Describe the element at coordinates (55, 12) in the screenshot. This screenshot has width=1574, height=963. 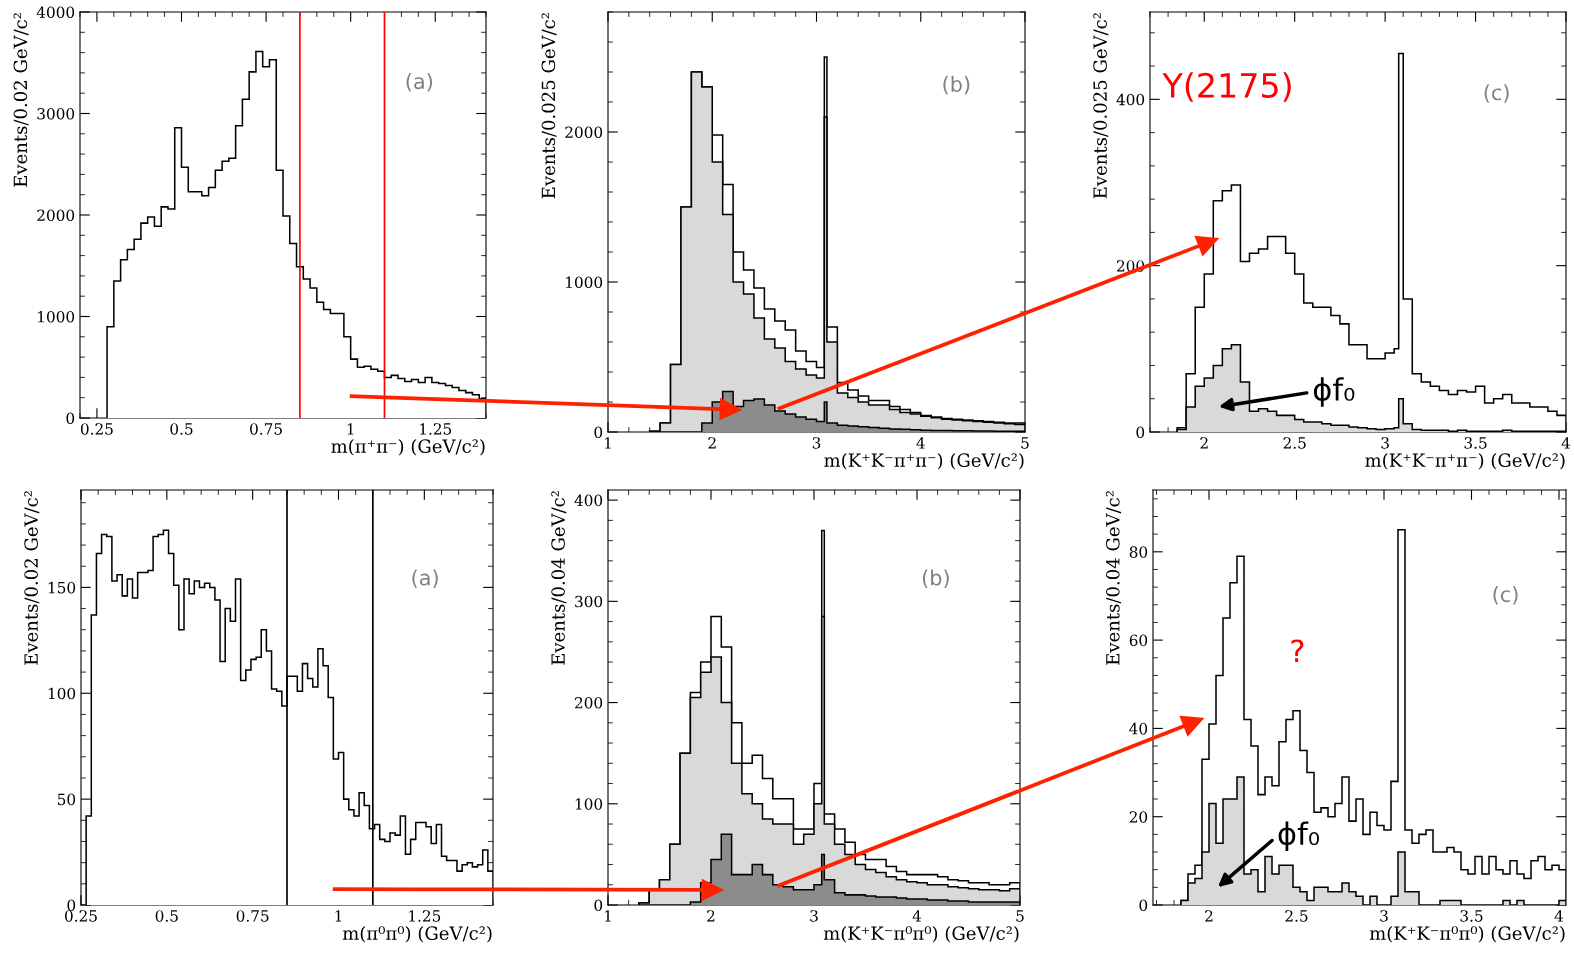
I see `y-tick-label: 4000` at that location.